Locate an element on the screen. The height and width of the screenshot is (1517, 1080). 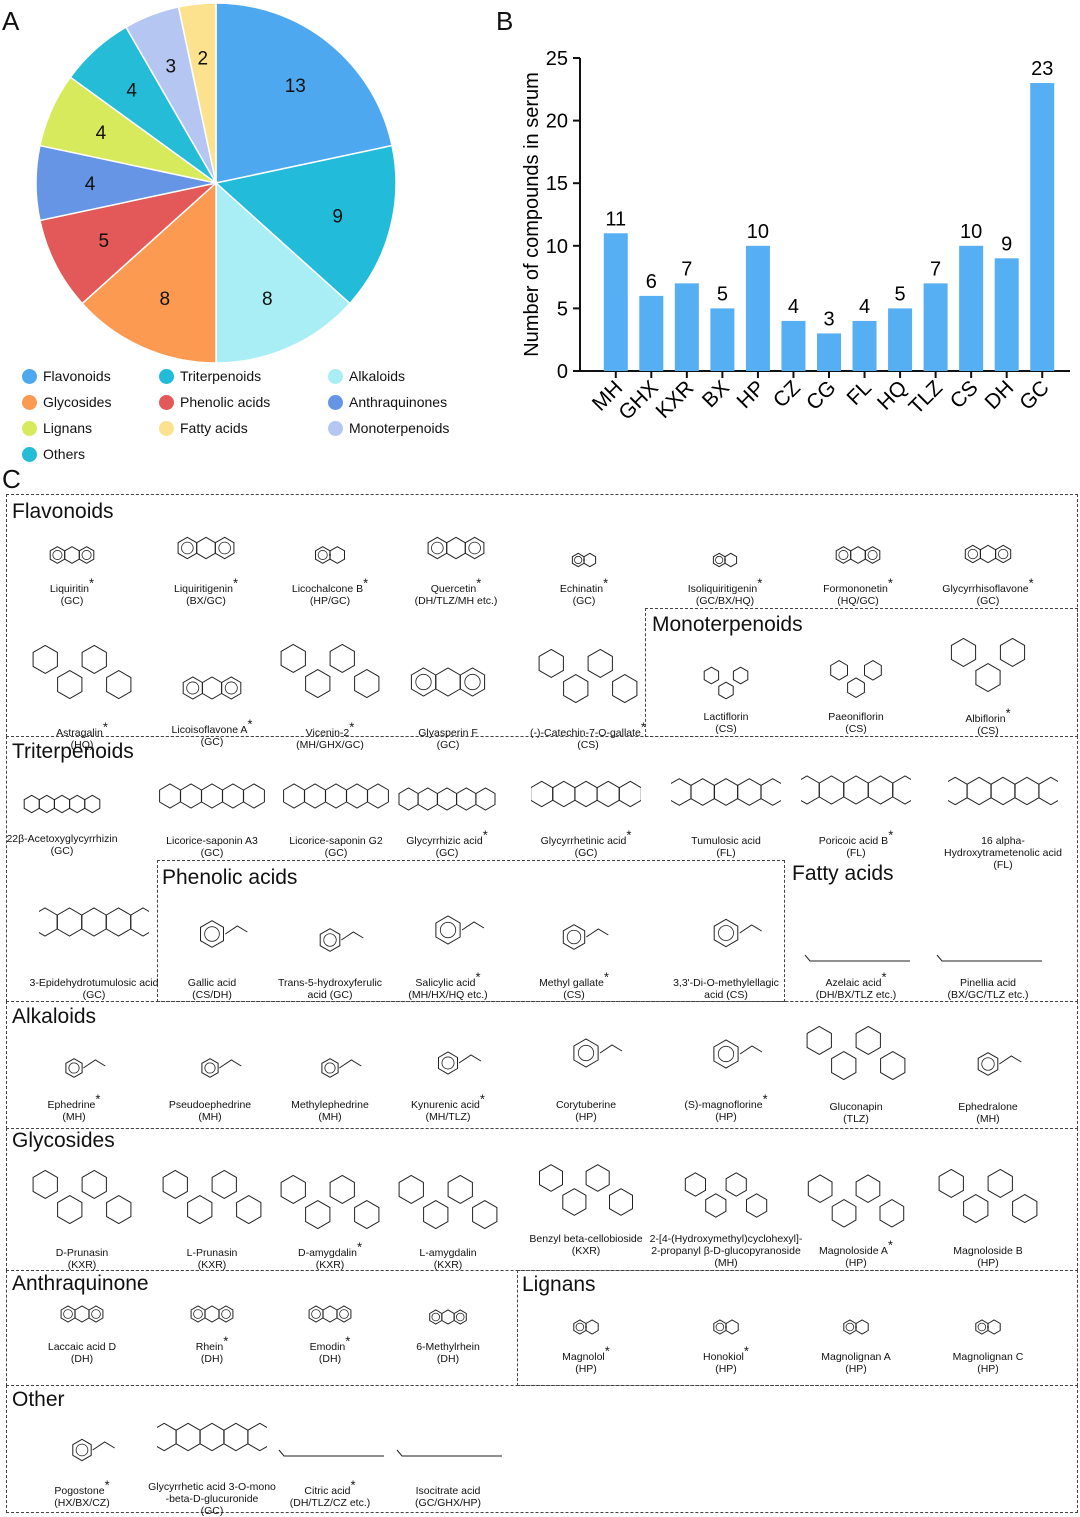
compound-source-extra: (MH) is located at coordinates (726, 1263).